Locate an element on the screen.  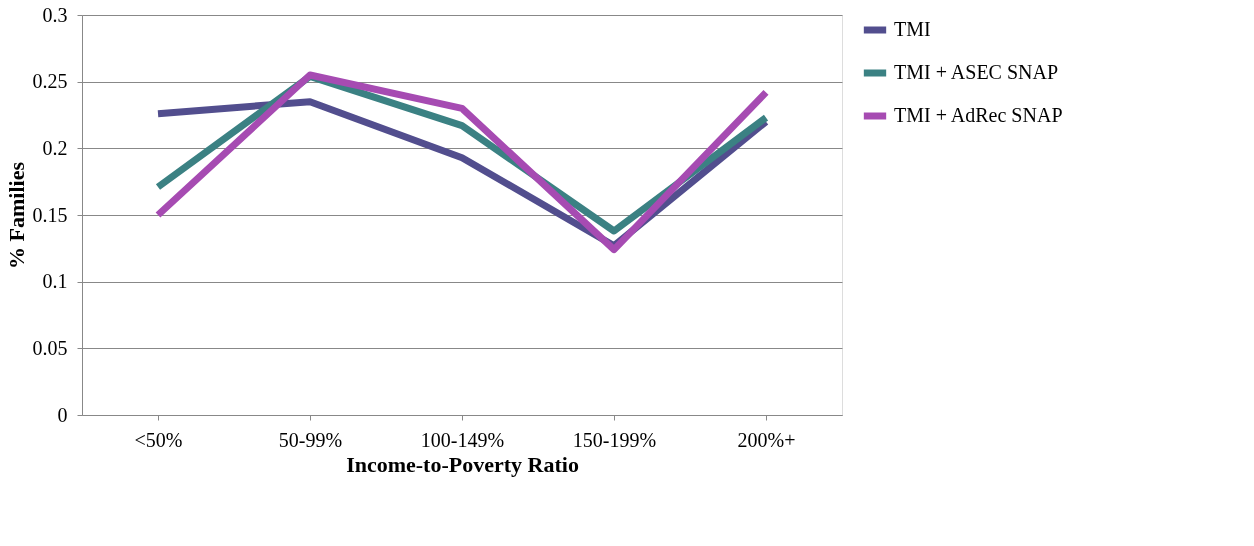
y-tick-label: 0.05 is located at coordinates (50, 347).